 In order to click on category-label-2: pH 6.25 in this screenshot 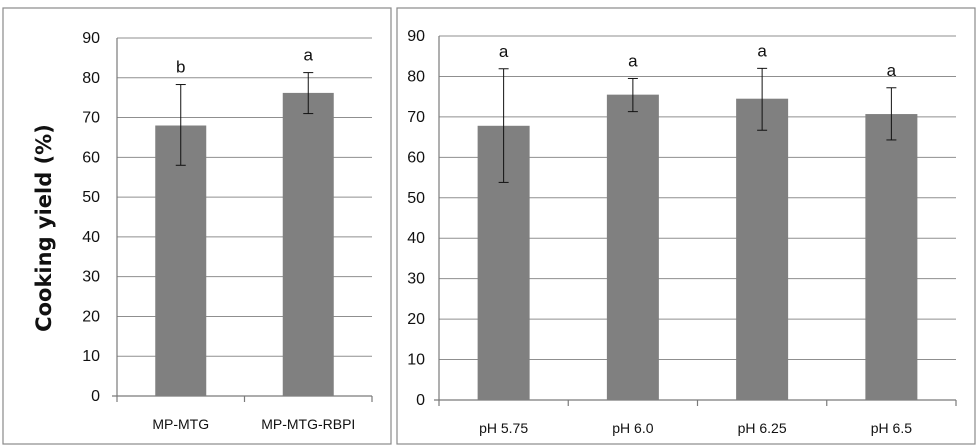, I will do `click(762, 428)`.